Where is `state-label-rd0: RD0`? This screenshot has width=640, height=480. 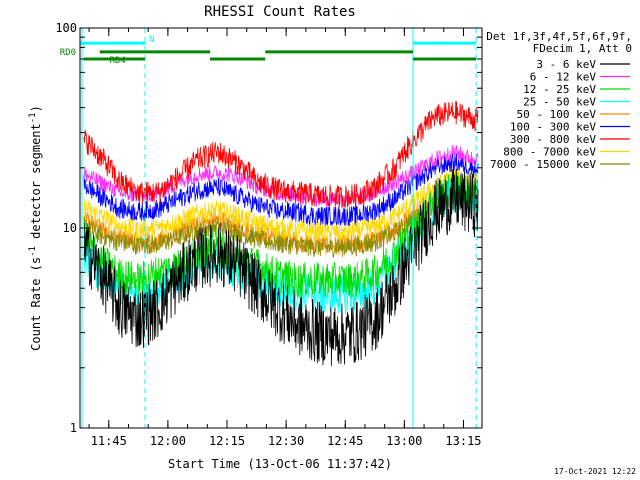 state-label-rd0: RD0 is located at coordinates (68, 53).